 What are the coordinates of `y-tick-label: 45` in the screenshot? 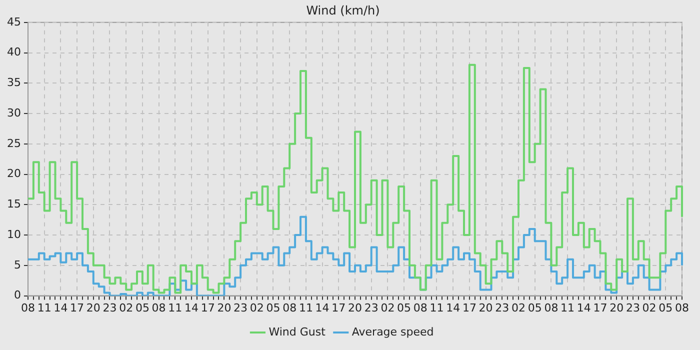 It's located at (13, 21).